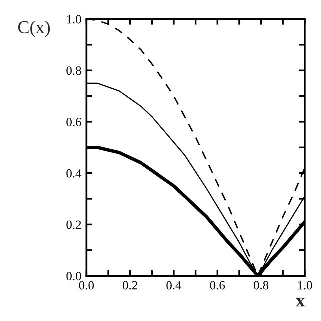 The height and width of the screenshot is (321, 321). Describe the element at coordinates (218, 285) in the screenshot. I see `x-tick-label: 0.6` at that location.